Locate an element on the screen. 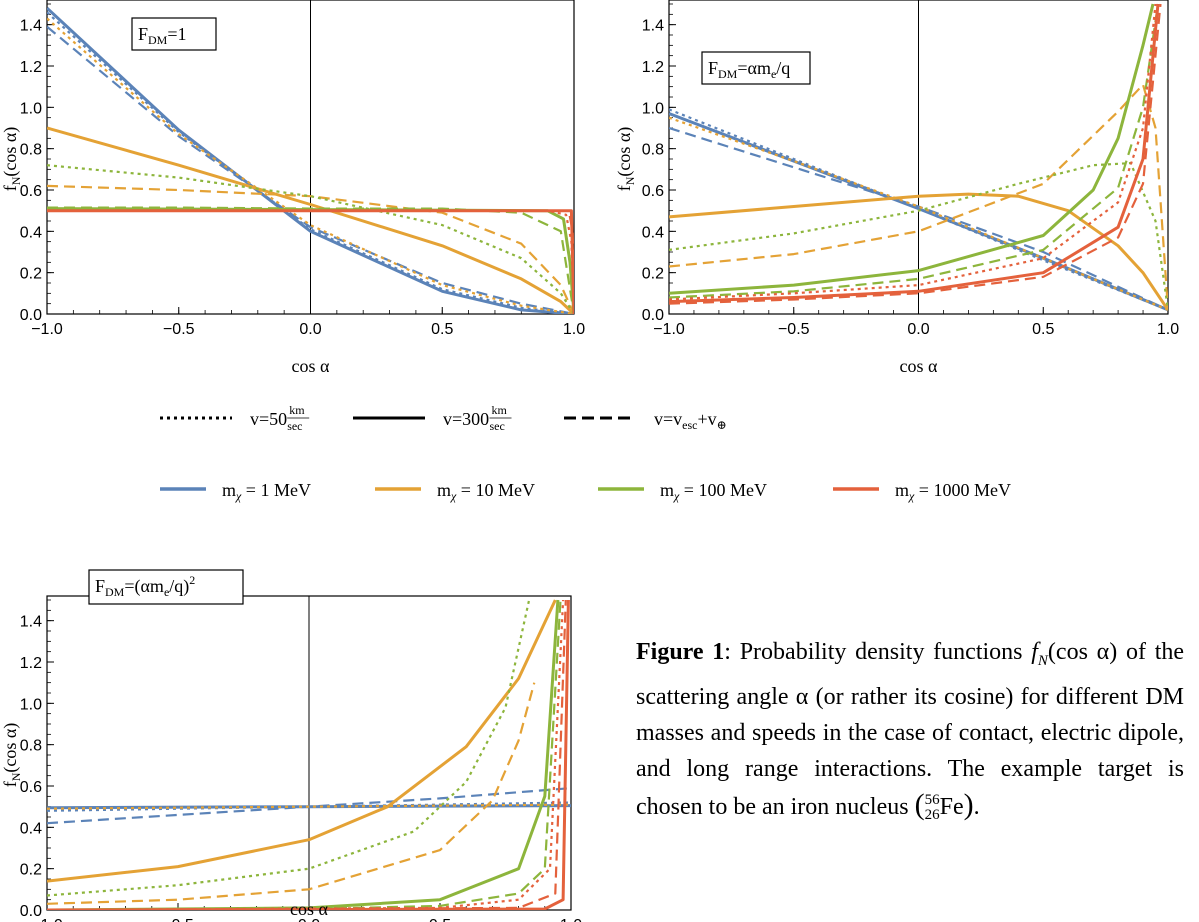 Image resolution: width=1199 pixels, height=922 pixels. legend-speed-label: v=50 is located at coordinates (268, 419).